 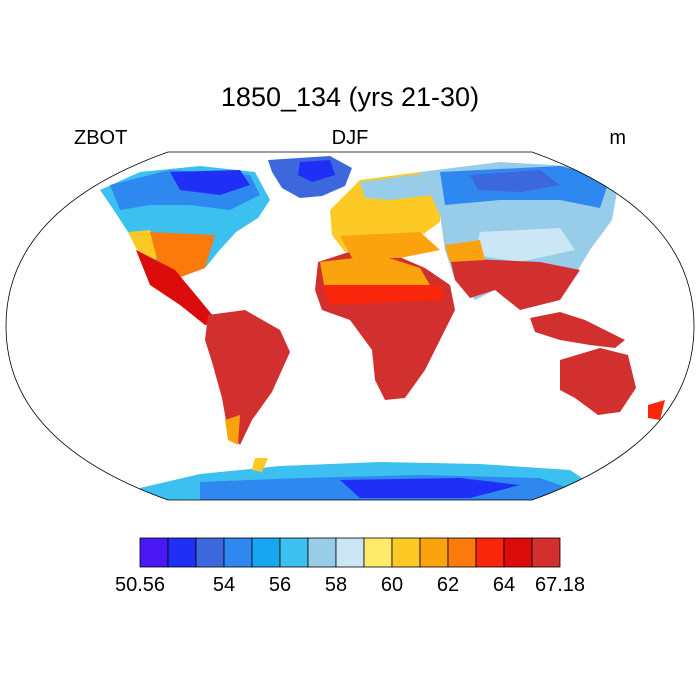 I want to click on season-label: DJF, so click(x=350, y=138).